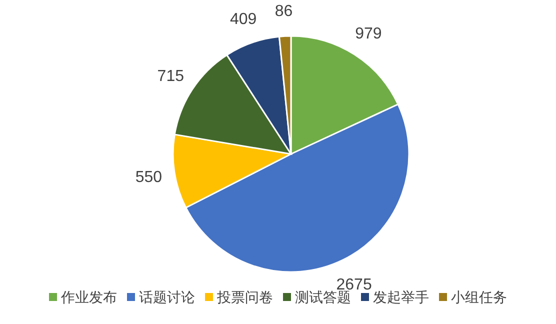  What do you see at coordinates (244, 297) in the screenshot?
I see `legend-label: 投票问卷` at bounding box center [244, 297].